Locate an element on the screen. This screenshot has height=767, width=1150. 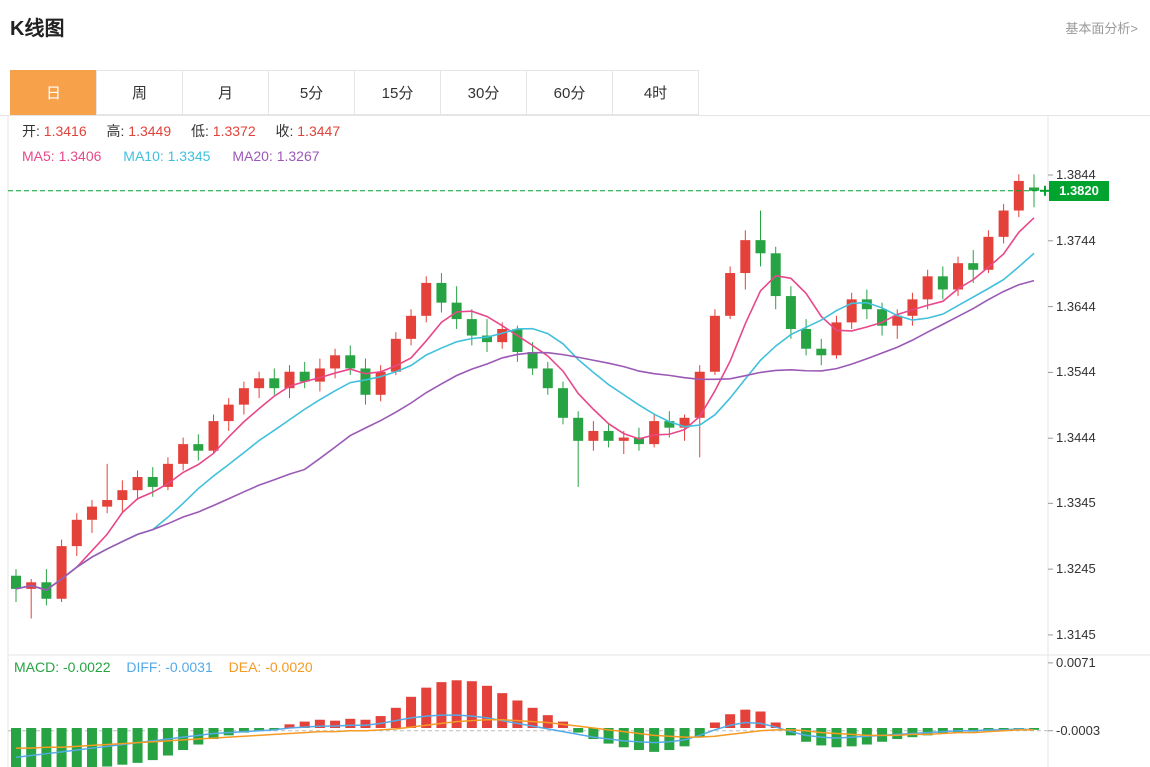
tab-4hour: 4时 is located at coordinates (655, 92).